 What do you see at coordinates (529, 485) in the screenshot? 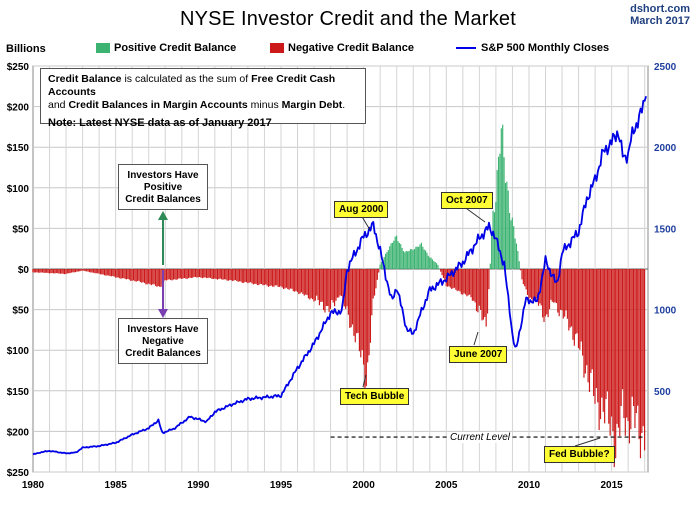
I see `x-tick-label: 2010` at bounding box center [529, 485].